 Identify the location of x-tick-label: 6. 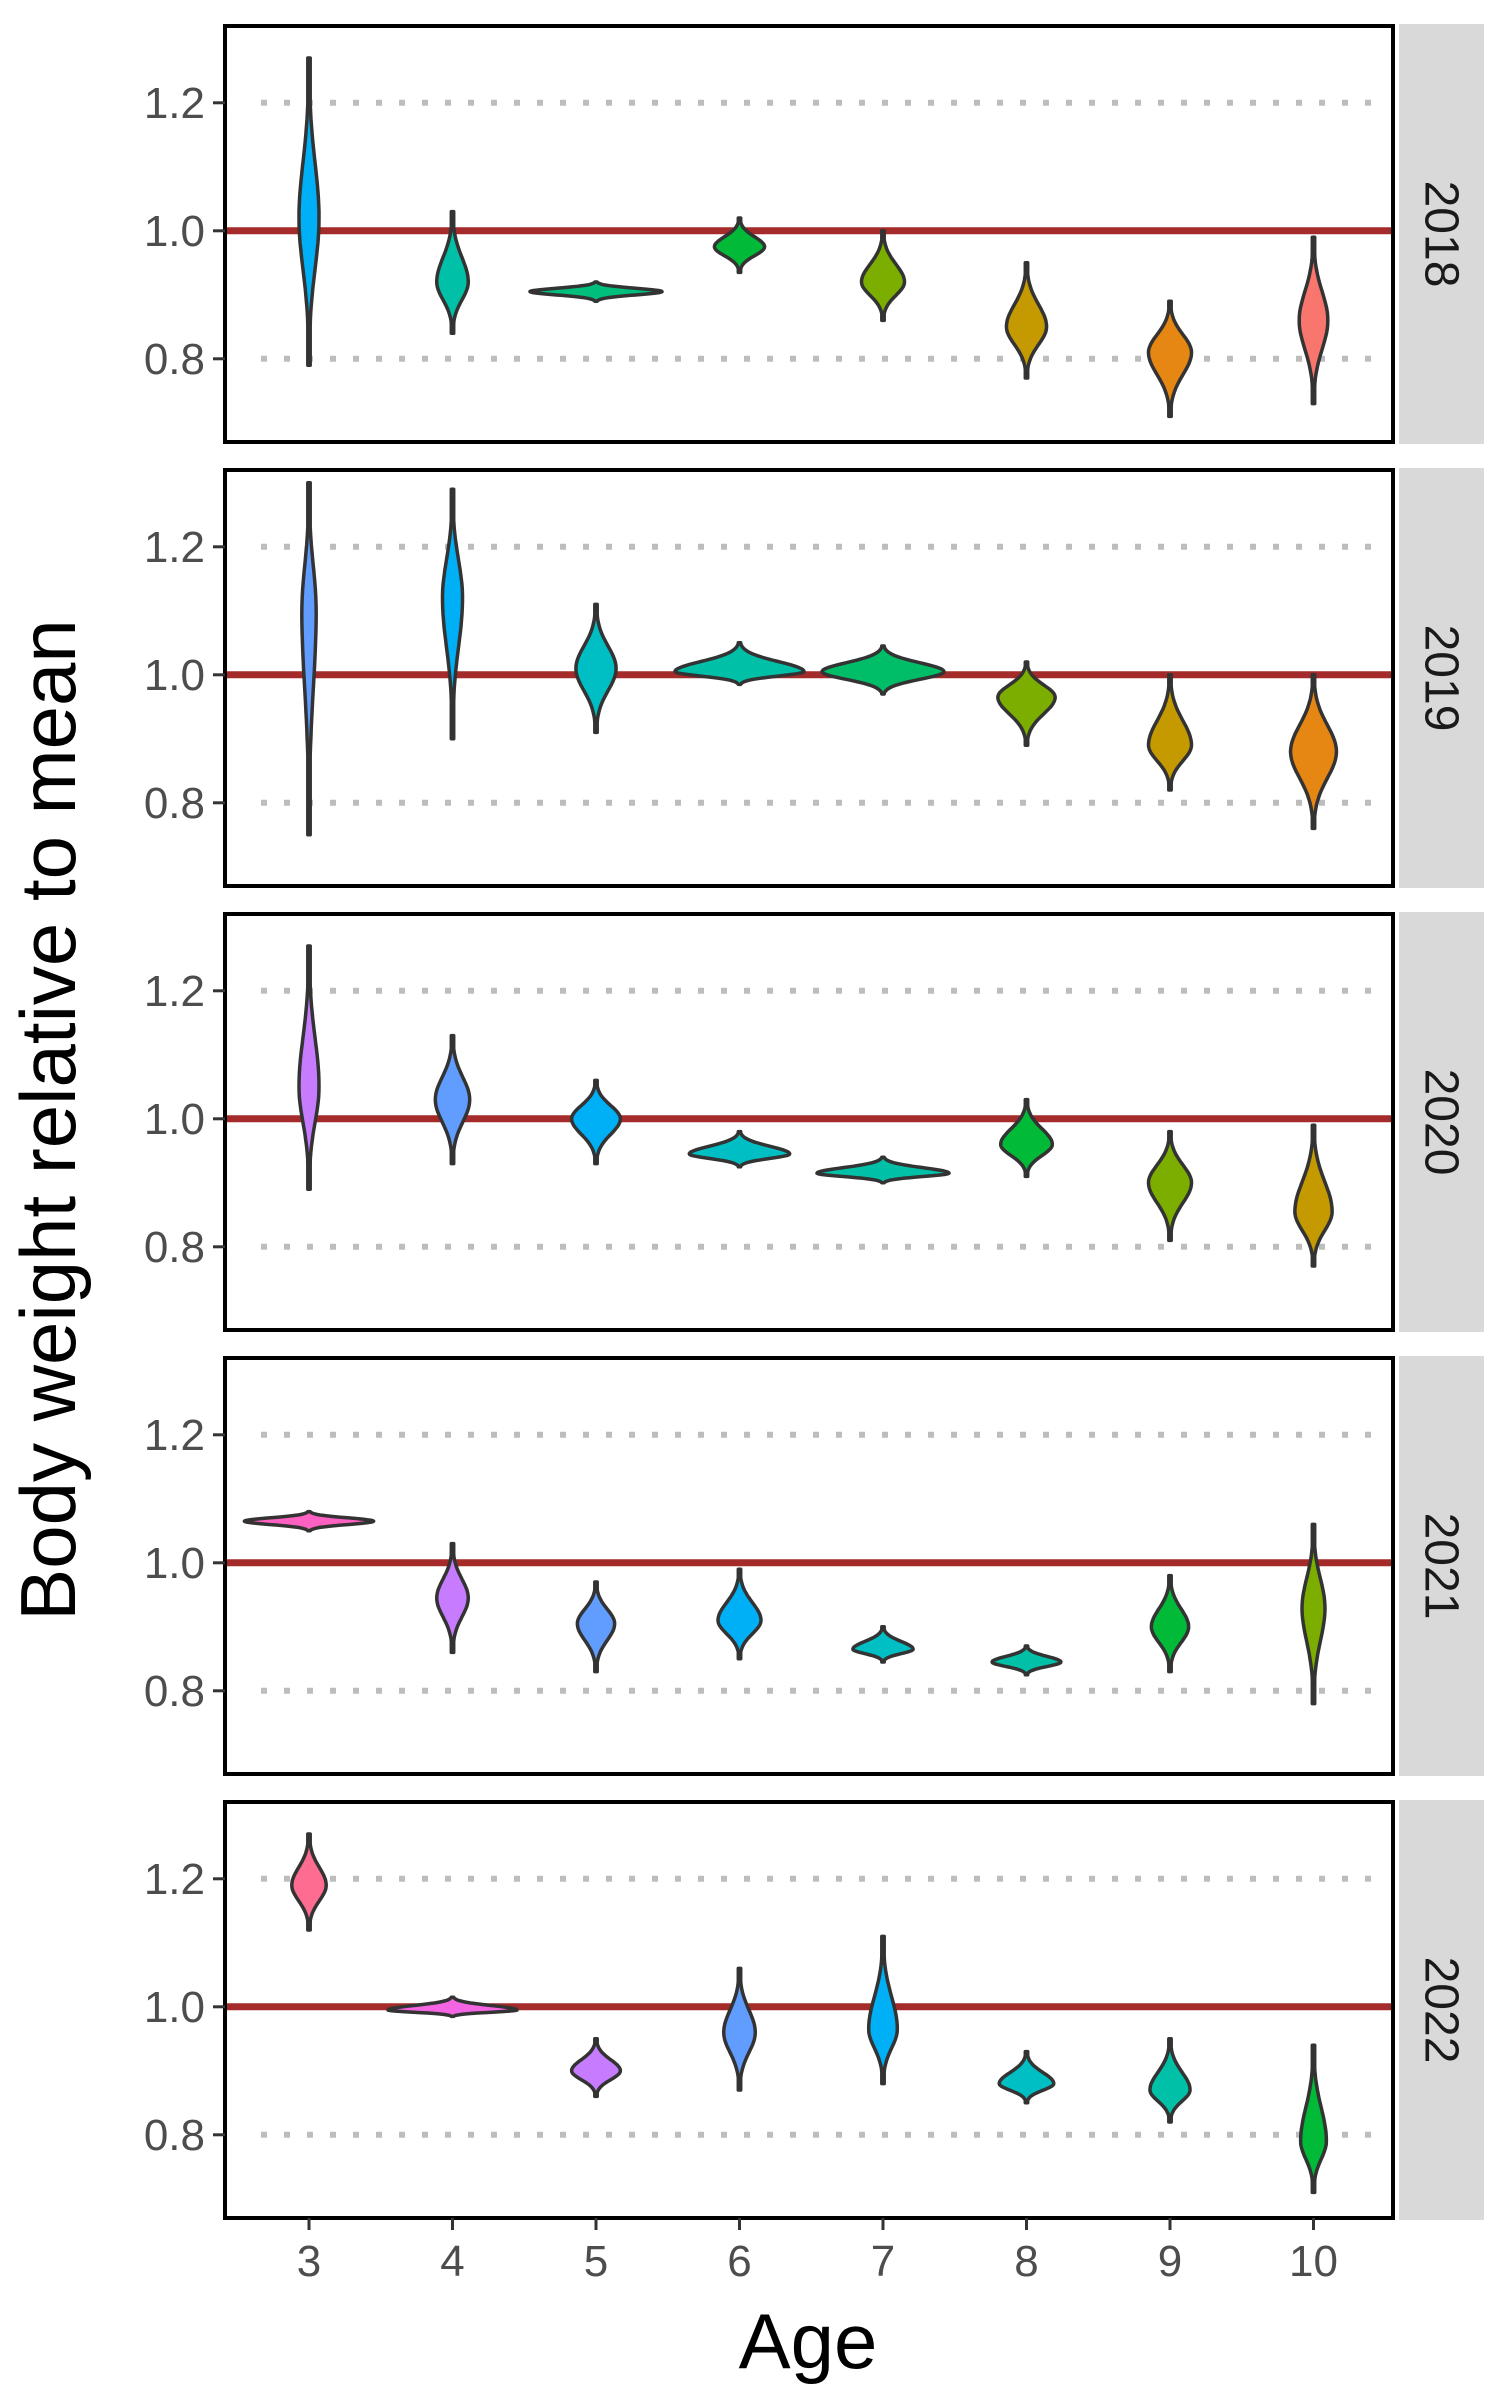
(739, 2261).